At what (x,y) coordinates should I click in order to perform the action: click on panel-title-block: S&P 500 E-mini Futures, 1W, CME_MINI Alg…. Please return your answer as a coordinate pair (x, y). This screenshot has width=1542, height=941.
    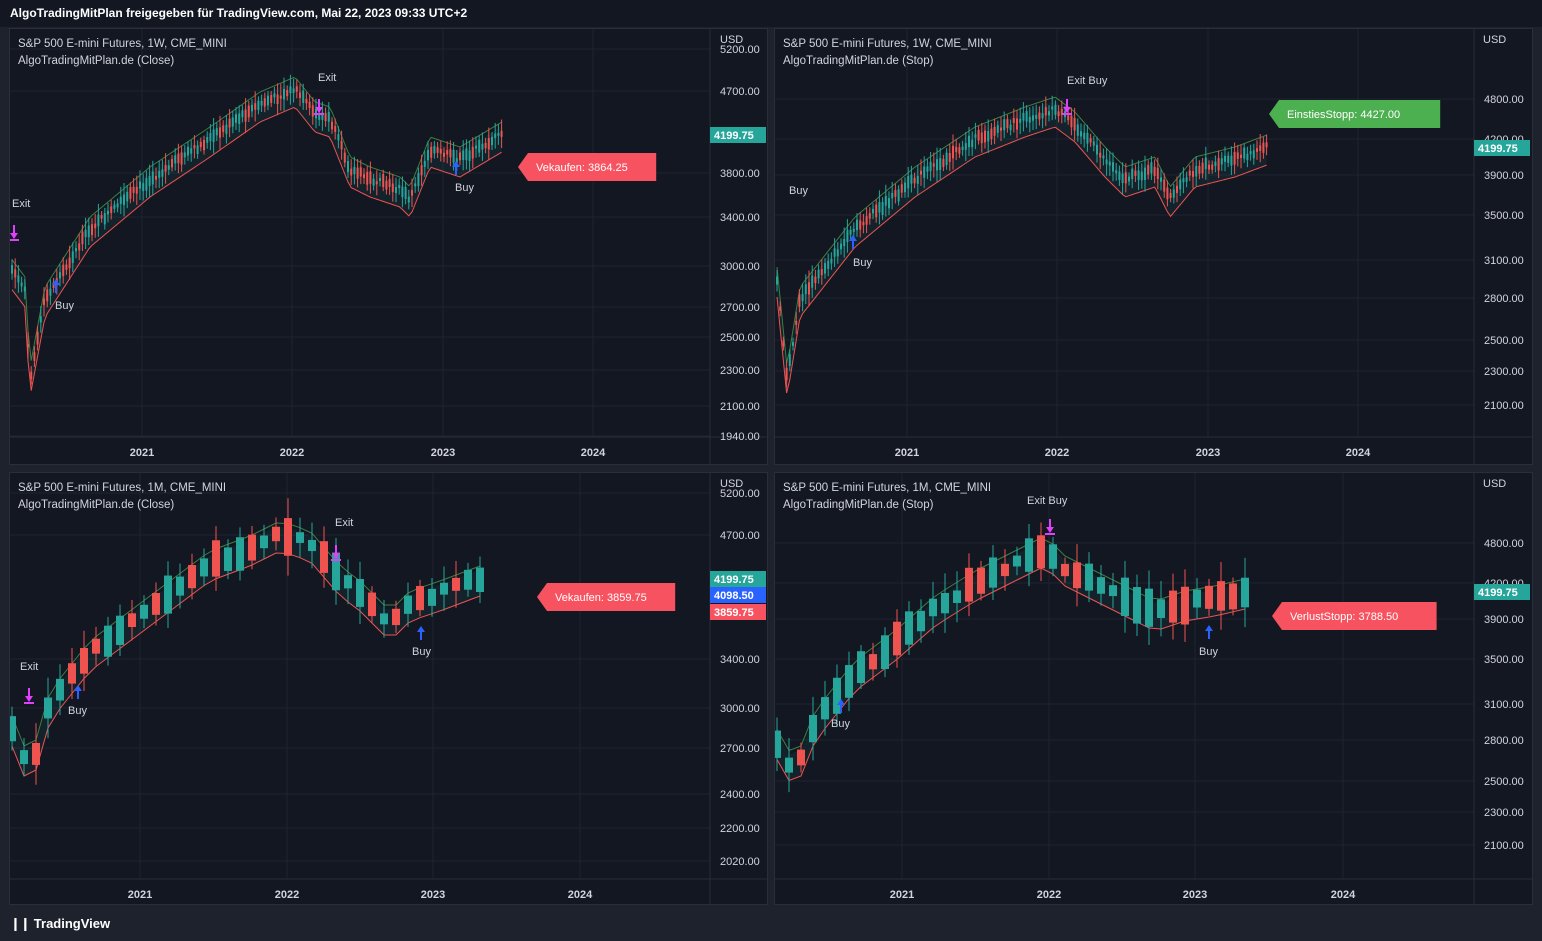
    Looking at the image, I should click on (122, 53).